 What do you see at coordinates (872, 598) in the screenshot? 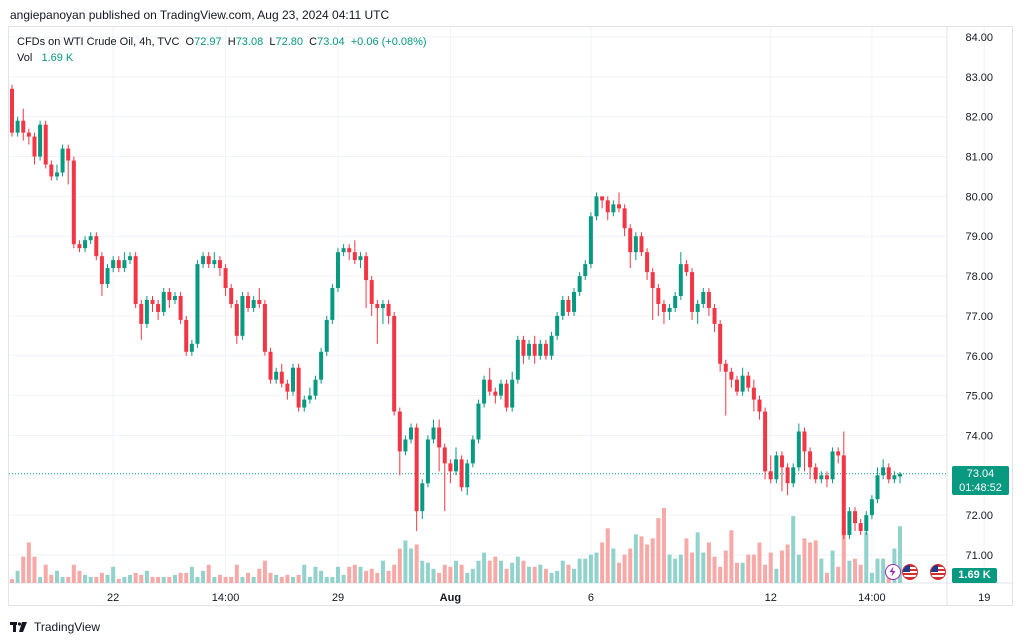
I see `x-tick-label: 14:00` at bounding box center [872, 598].